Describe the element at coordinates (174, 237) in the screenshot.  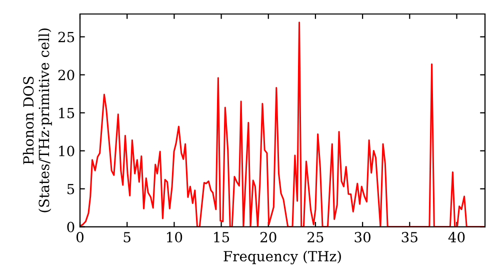
I see `x-tick-label: 10` at that location.